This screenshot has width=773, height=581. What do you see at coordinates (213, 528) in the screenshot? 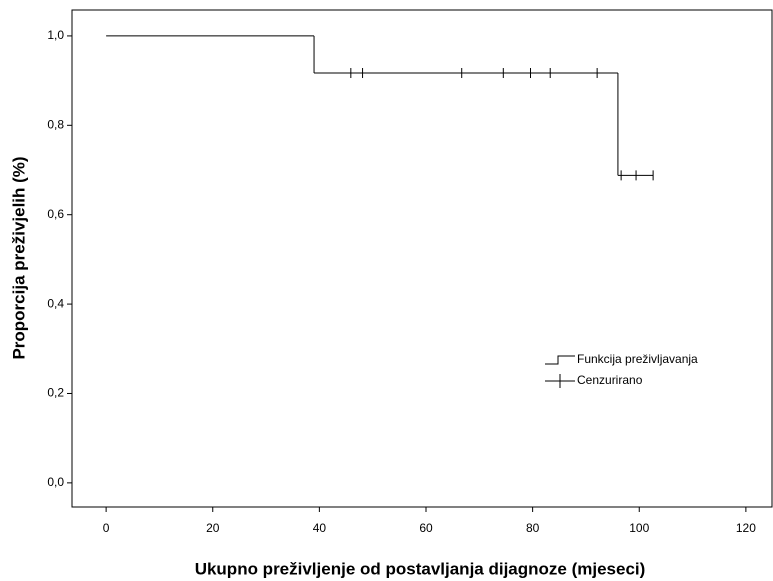
I see `x-tick-label: 20` at bounding box center [213, 528].